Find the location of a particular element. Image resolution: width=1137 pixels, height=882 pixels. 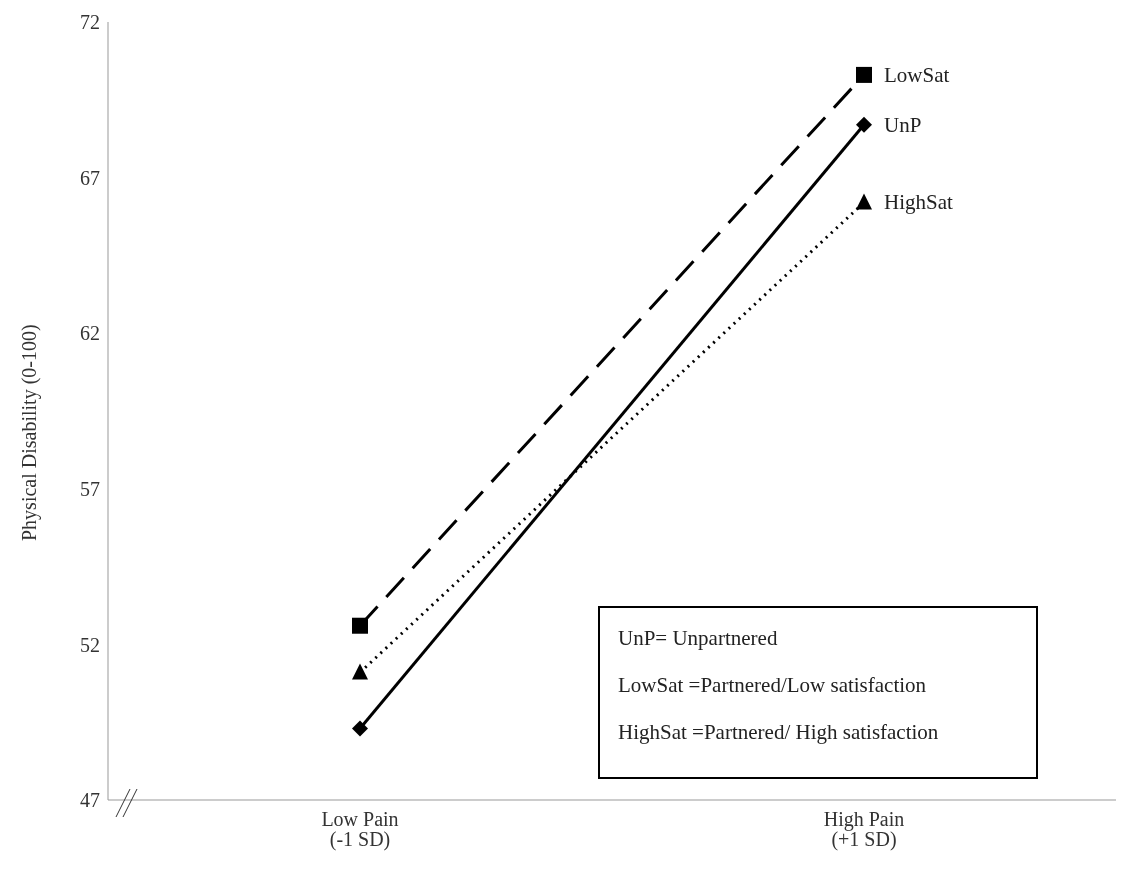

annotation: HighSat =Partnered/ High satisfaction is located at coordinates (779, 732).